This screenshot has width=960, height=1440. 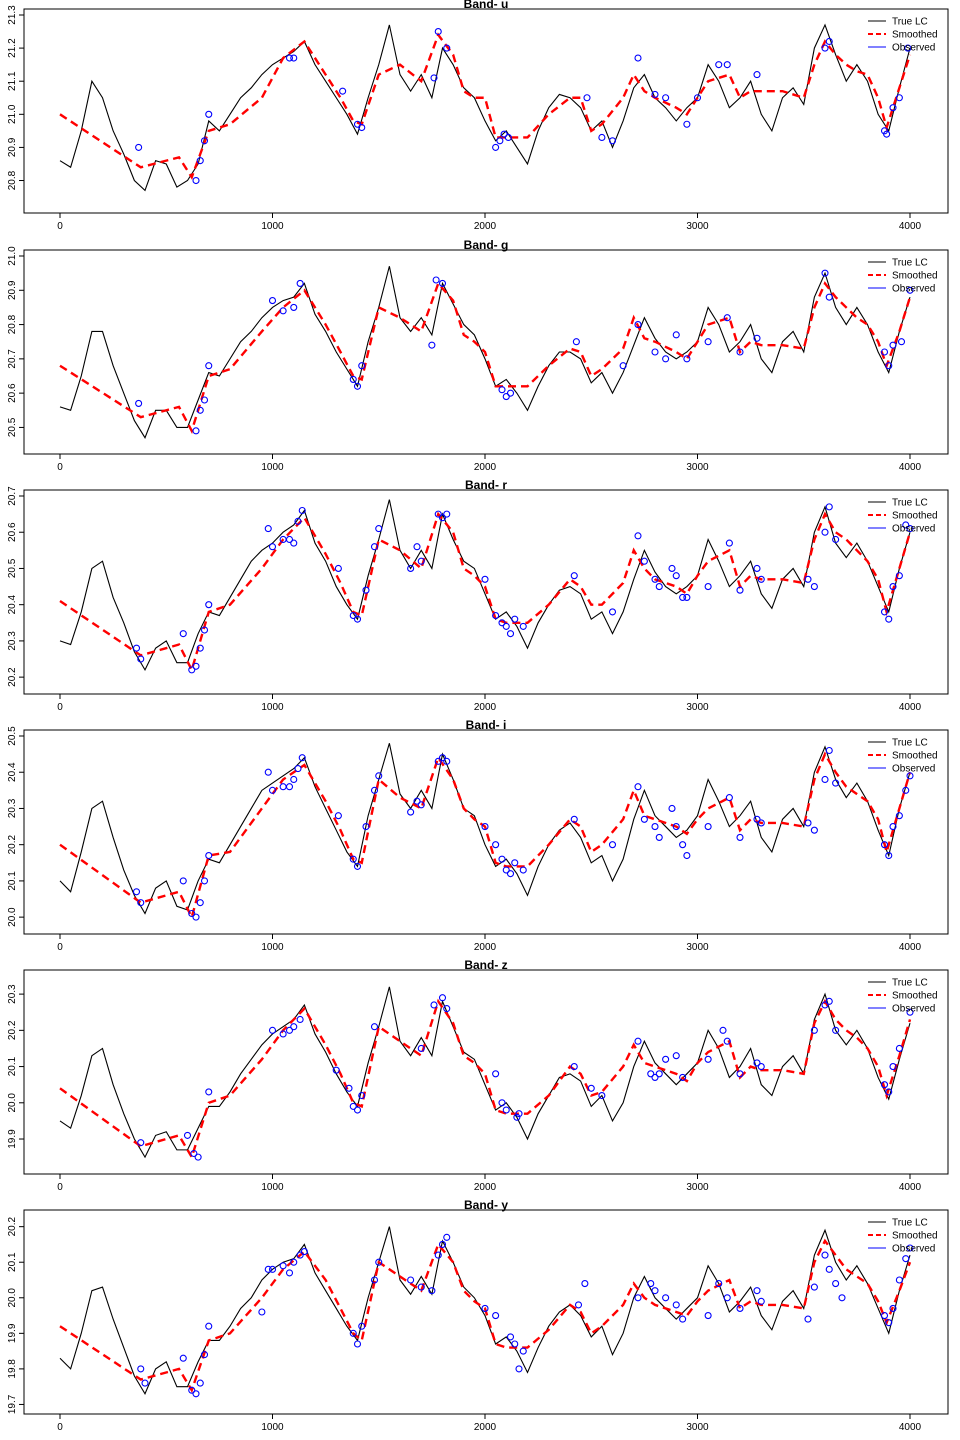 I want to click on series-true-lc, so click(x=485, y=585).